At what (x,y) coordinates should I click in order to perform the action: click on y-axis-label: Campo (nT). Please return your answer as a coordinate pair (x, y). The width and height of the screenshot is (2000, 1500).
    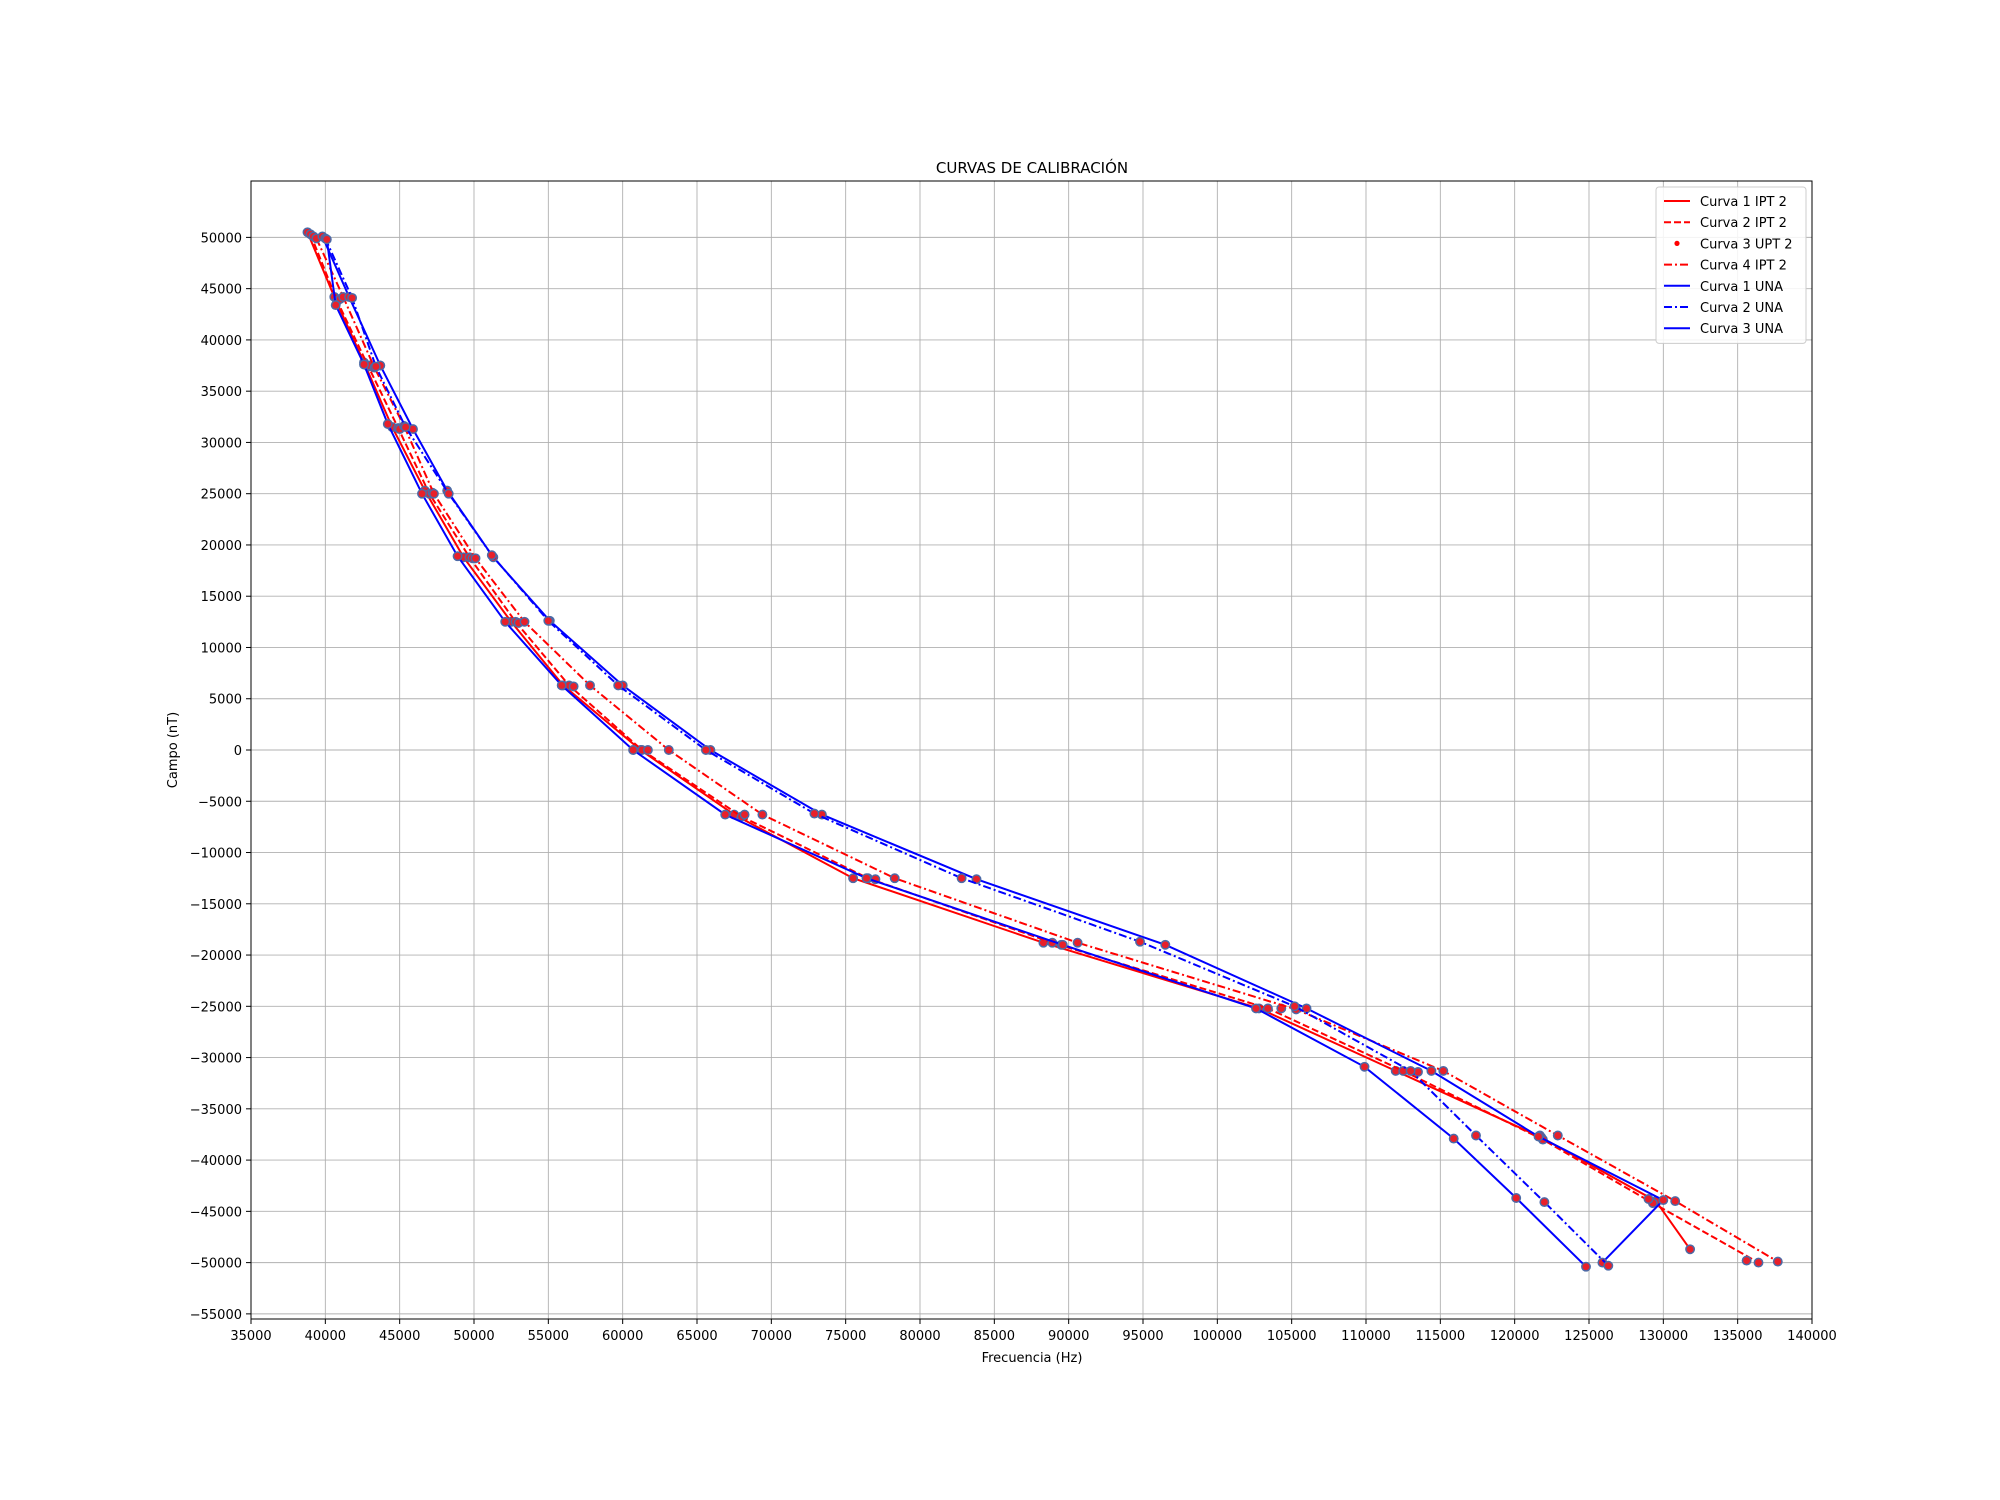
    Looking at the image, I should click on (173, 750).